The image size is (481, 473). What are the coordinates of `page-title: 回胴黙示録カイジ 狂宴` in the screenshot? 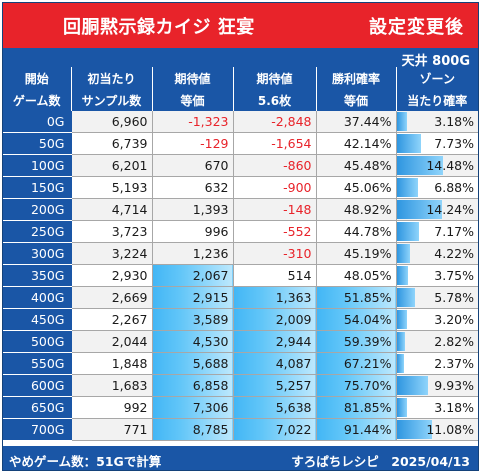 It's located at (159, 27).